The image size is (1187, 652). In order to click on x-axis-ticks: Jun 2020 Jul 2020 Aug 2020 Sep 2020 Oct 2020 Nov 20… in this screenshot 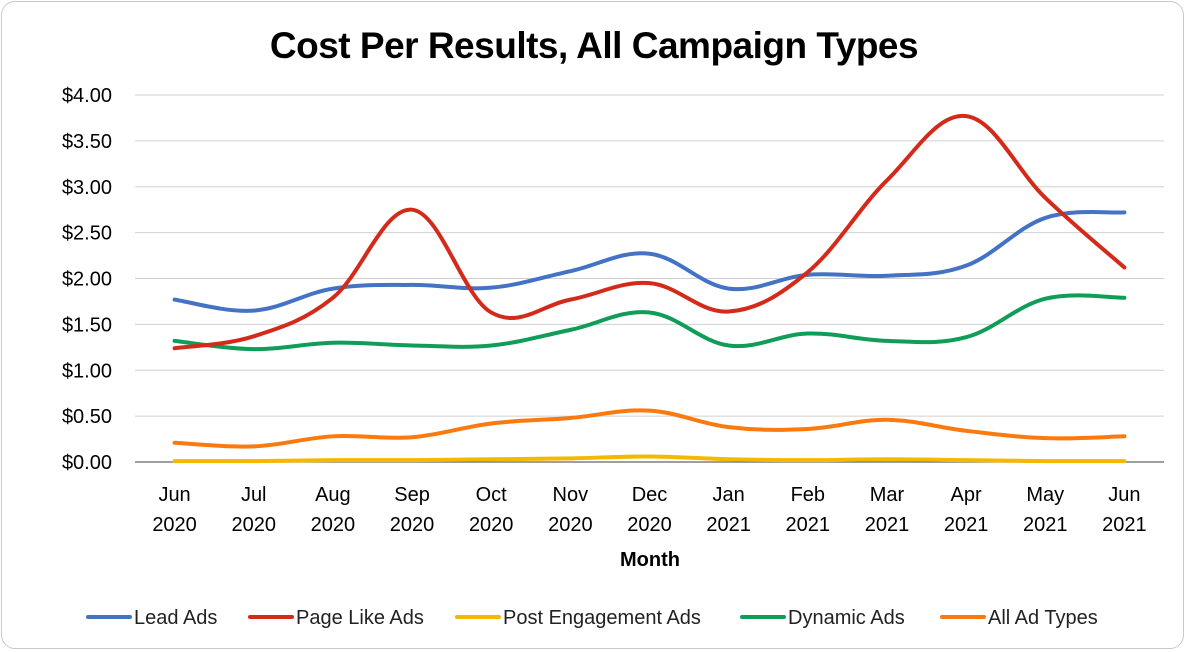, I will do `click(649, 510)`.